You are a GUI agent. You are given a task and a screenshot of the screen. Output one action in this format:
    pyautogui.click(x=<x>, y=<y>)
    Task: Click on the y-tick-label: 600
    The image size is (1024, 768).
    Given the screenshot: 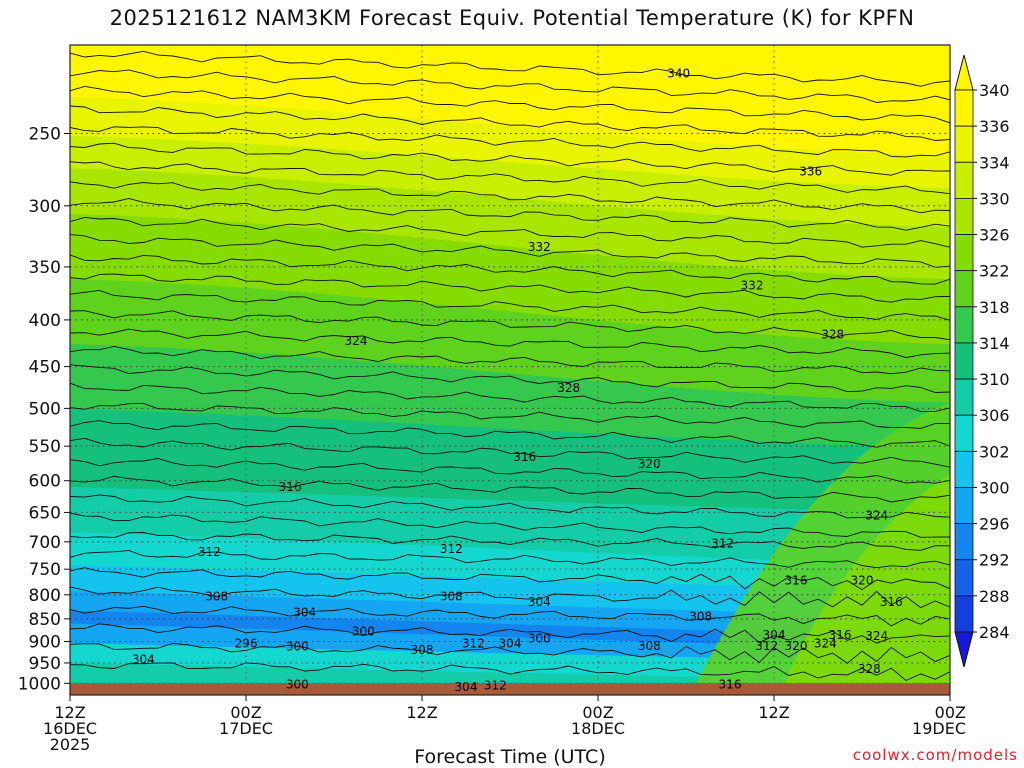 What is the action you would take?
    pyautogui.click(x=45, y=482)
    